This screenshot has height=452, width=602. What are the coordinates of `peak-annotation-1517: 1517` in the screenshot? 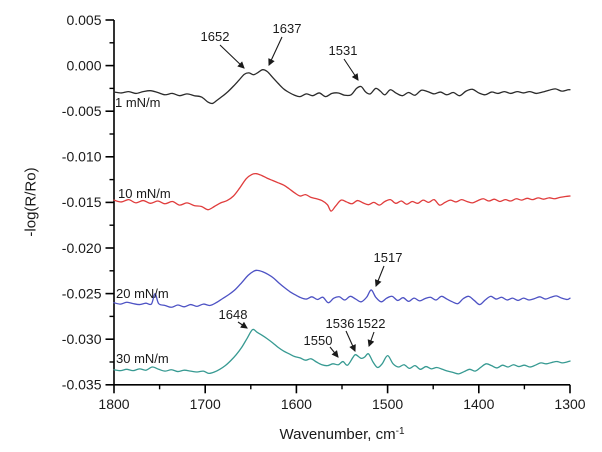 It's located at (388, 257).